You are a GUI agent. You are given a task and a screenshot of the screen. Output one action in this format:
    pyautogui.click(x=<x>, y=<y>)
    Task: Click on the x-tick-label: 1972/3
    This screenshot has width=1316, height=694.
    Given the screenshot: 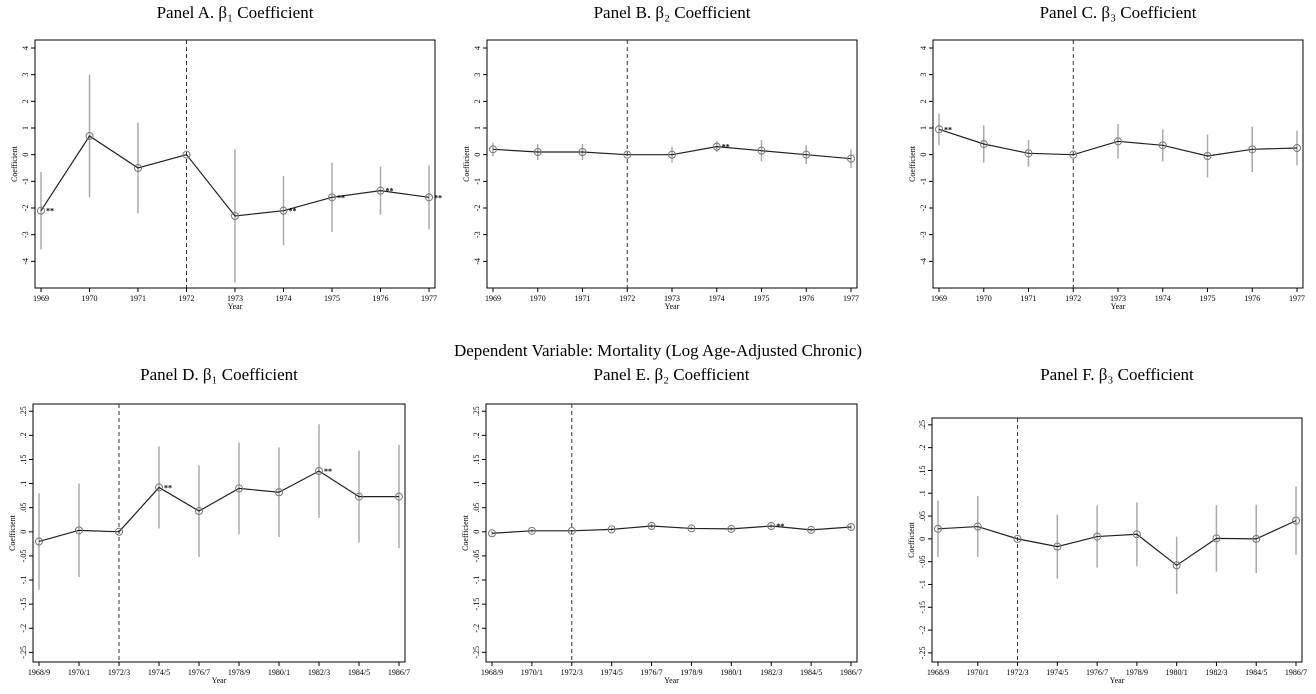 What is the action you would take?
    pyautogui.click(x=572, y=672)
    